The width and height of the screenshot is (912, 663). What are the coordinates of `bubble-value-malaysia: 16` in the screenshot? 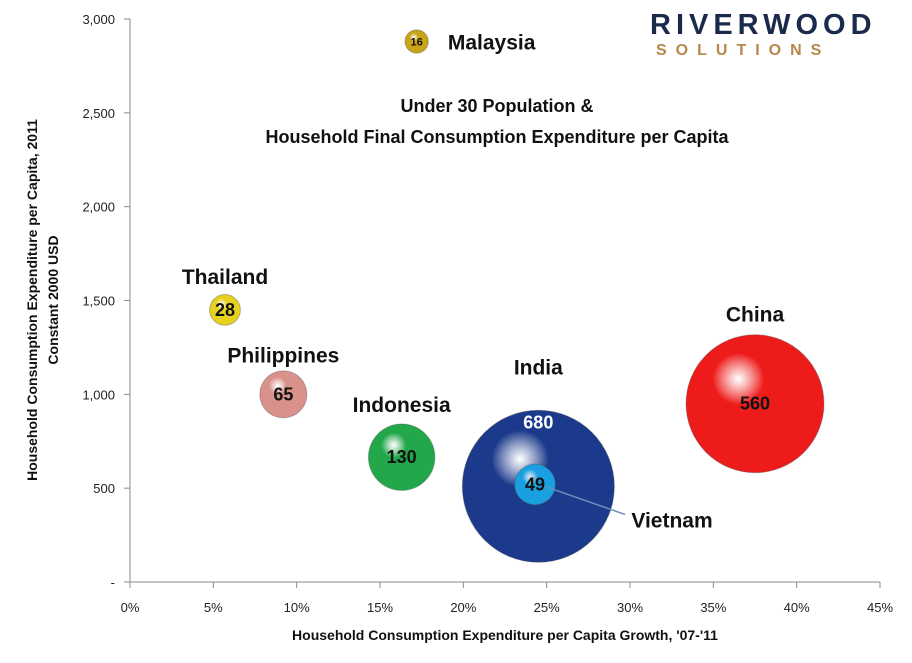 It's located at (417, 43).